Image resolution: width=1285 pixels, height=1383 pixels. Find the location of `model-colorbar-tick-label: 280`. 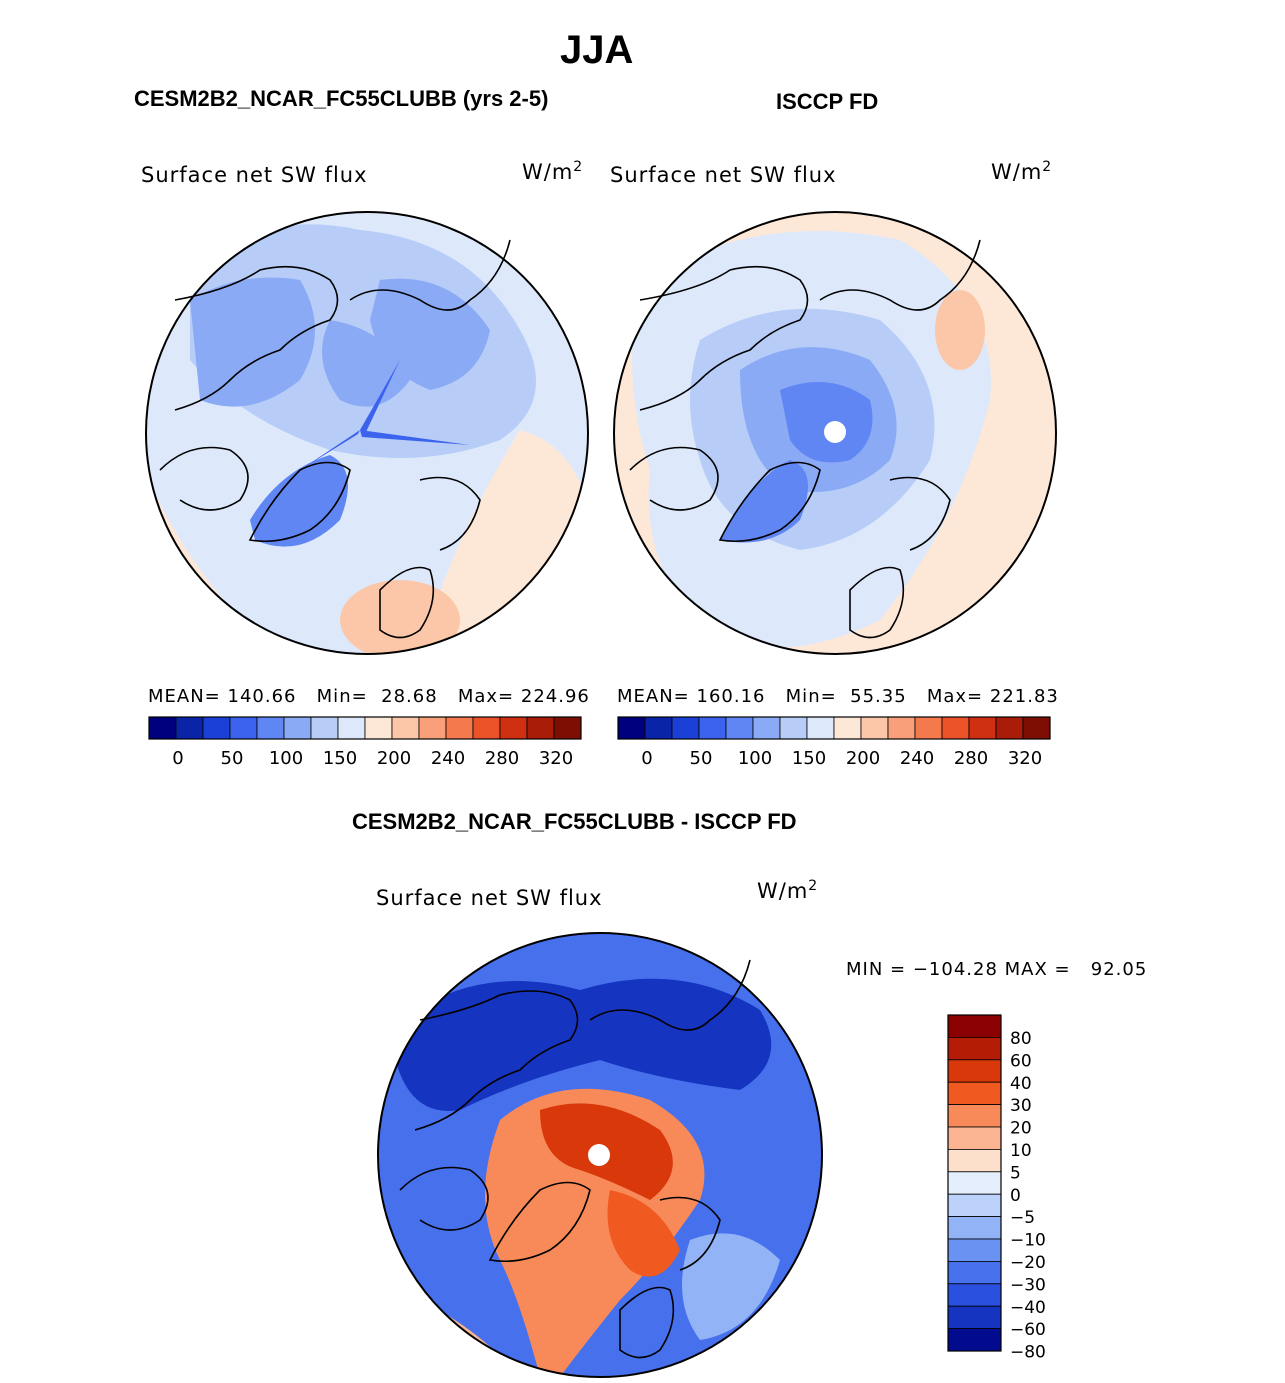

model-colorbar-tick-label: 280 is located at coordinates (502, 758).